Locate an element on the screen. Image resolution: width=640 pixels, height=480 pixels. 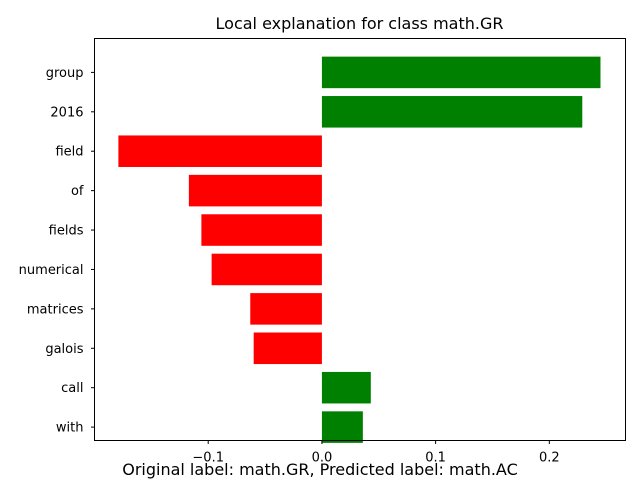
bar-galois is located at coordinates (287, 348).